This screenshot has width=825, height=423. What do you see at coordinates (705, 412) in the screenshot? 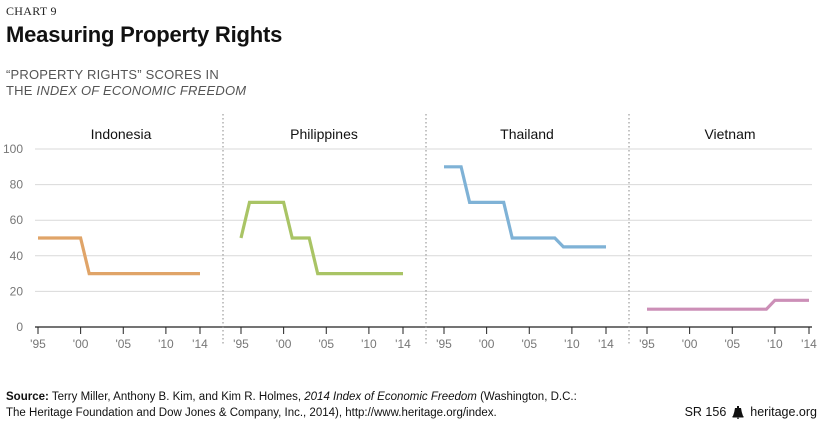
I see `report-id: SR 156` at bounding box center [705, 412].